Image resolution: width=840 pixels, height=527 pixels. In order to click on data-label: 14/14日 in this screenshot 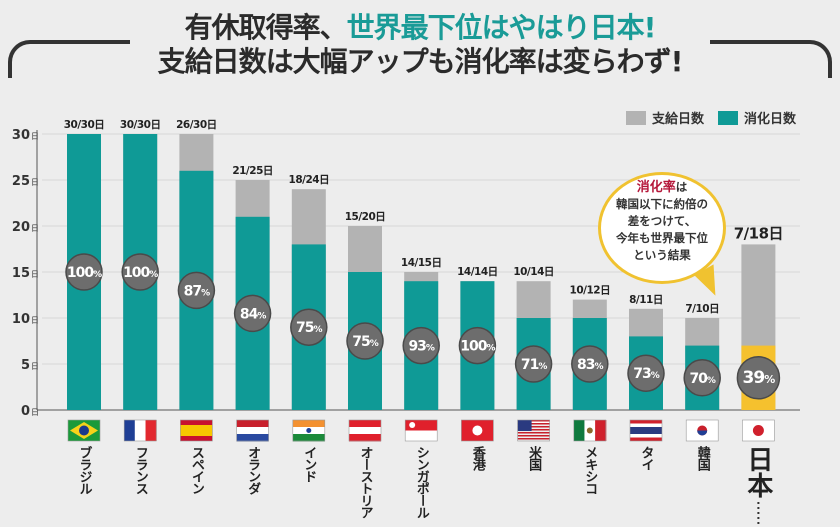, I will do `click(477, 272)`.